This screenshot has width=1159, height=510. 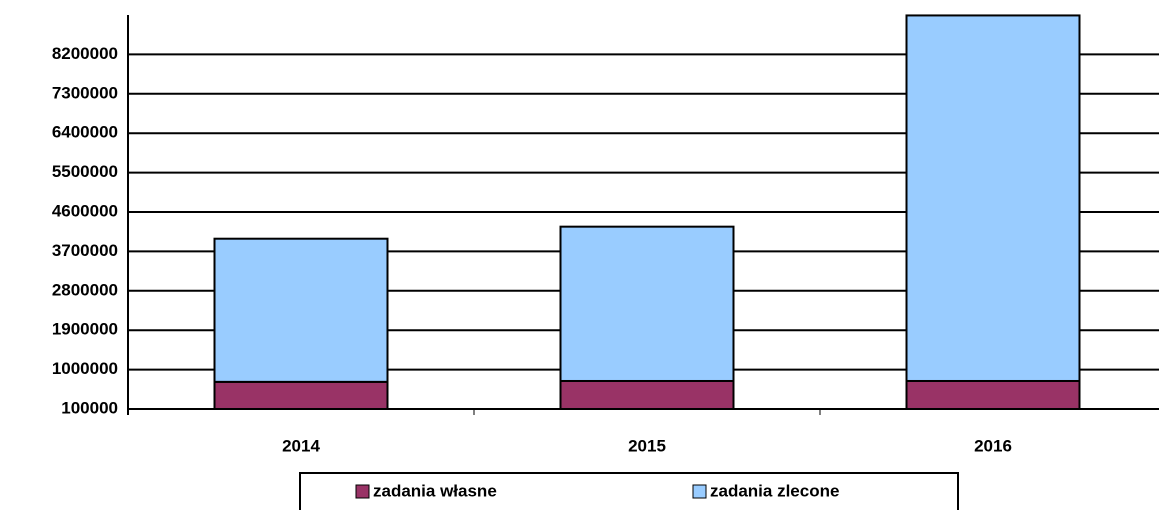 I want to click on x-tick-label: 2016, so click(x=993, y=445).